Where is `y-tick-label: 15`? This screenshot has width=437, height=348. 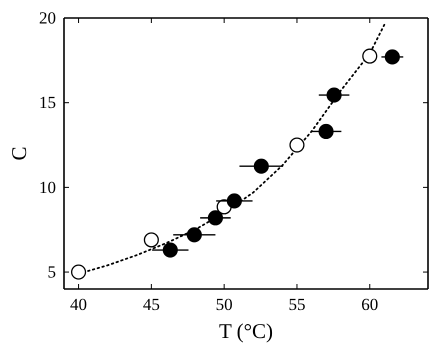 y-tick-label: 15 is located at coordinates (47, 102).